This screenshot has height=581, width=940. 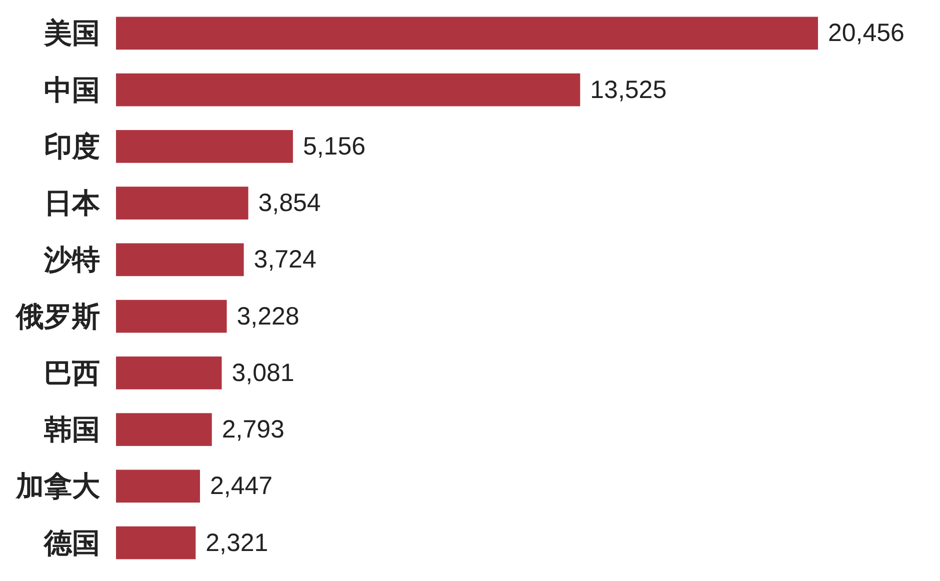 I want to click on data-label: 3,724, so click(x=285, y=260).